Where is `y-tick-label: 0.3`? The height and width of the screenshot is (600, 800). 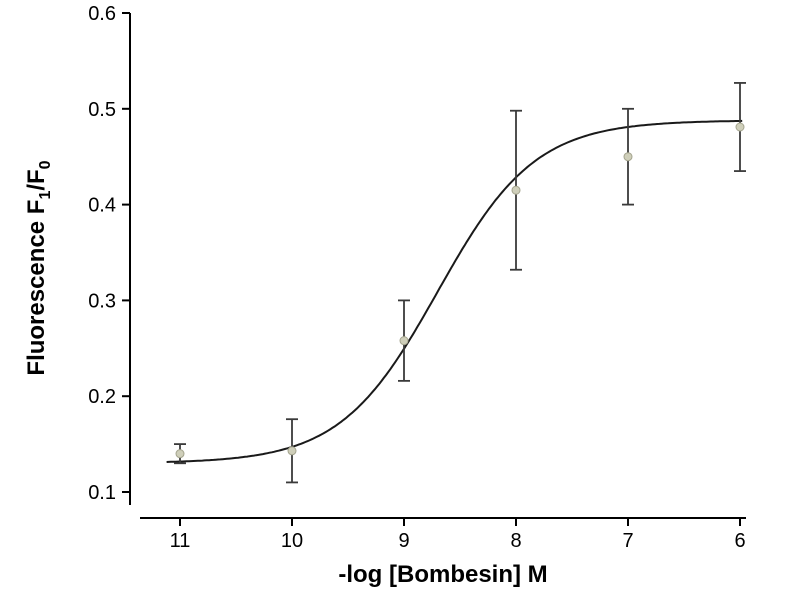
y-tick-label: 0.3 is located at coordinates (102, 301).